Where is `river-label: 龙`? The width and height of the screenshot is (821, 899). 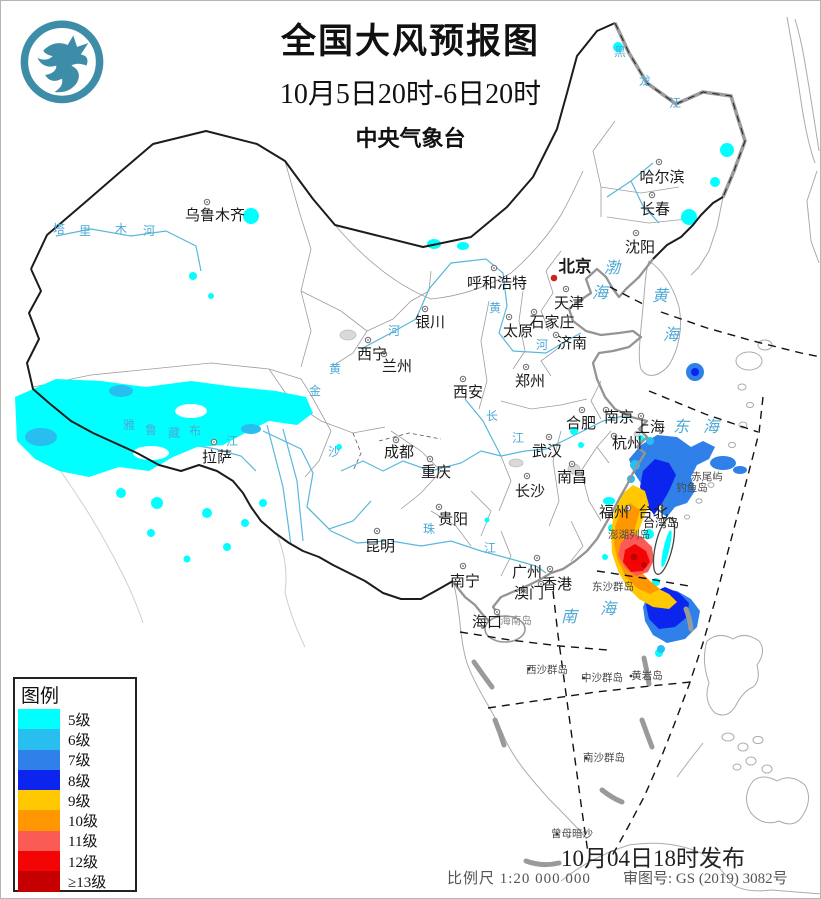
river-label: 龙 is located at coordinates (645, 81).